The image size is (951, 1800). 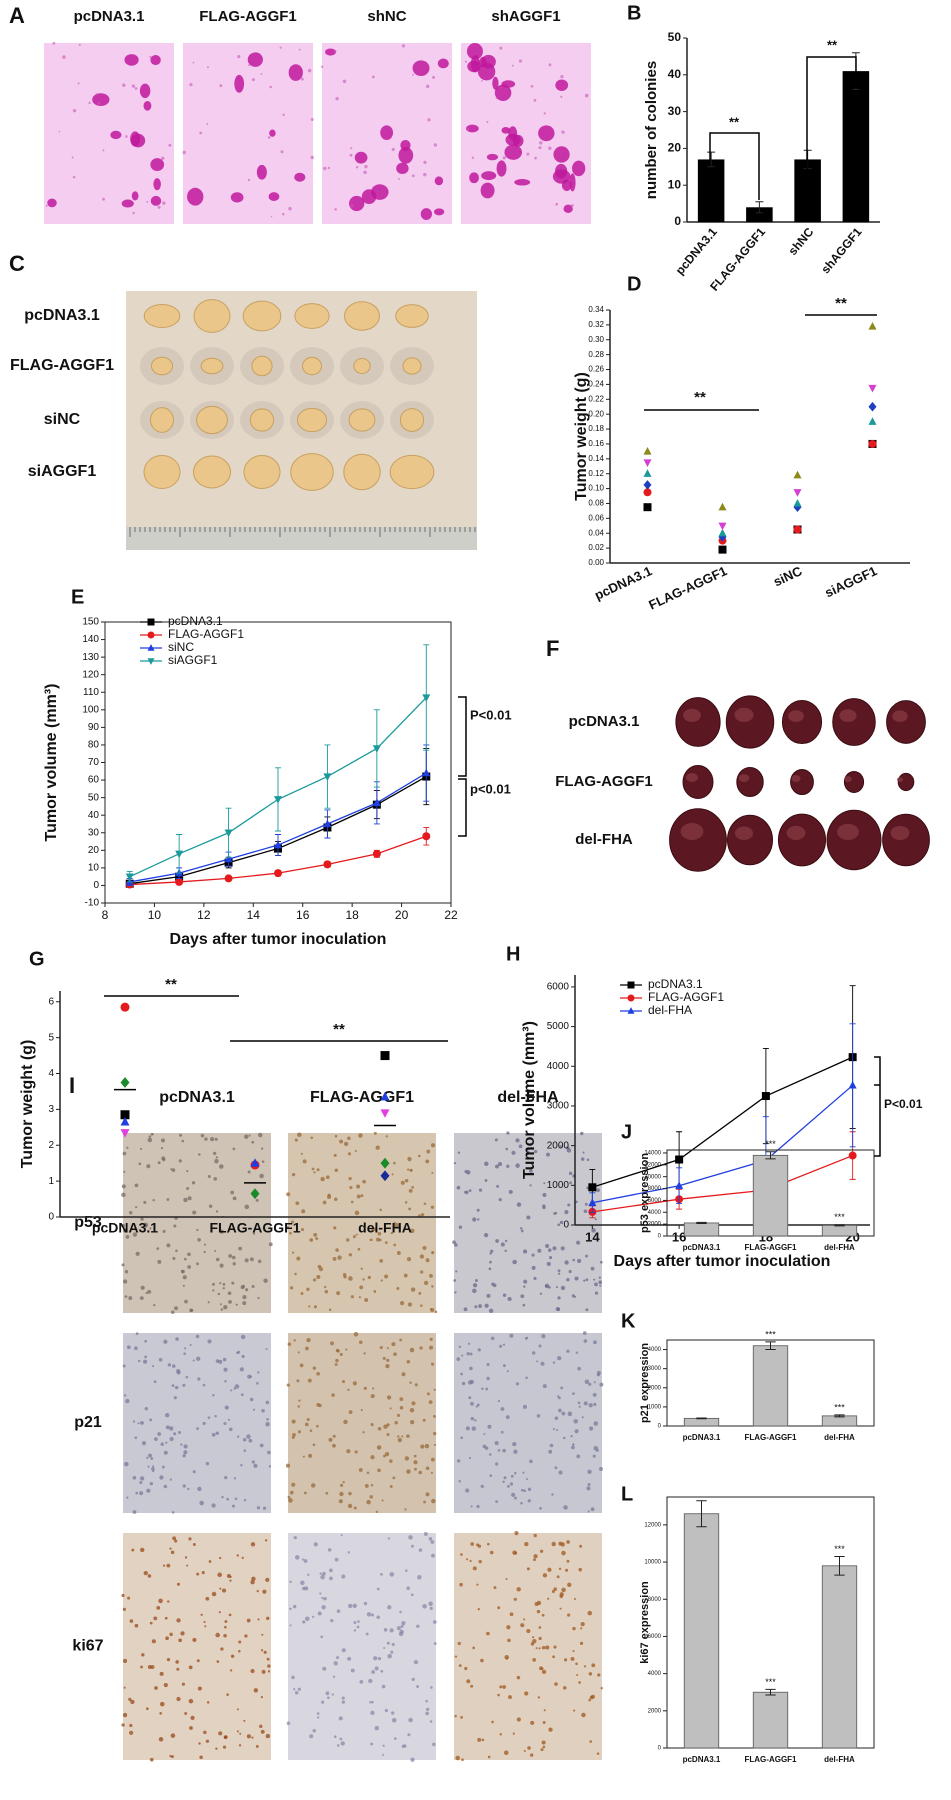 What do you see at coordinates (655, 1637) in the screenshot?
I see `y-tick-label: 6000` at bounding box center [655, 1637].